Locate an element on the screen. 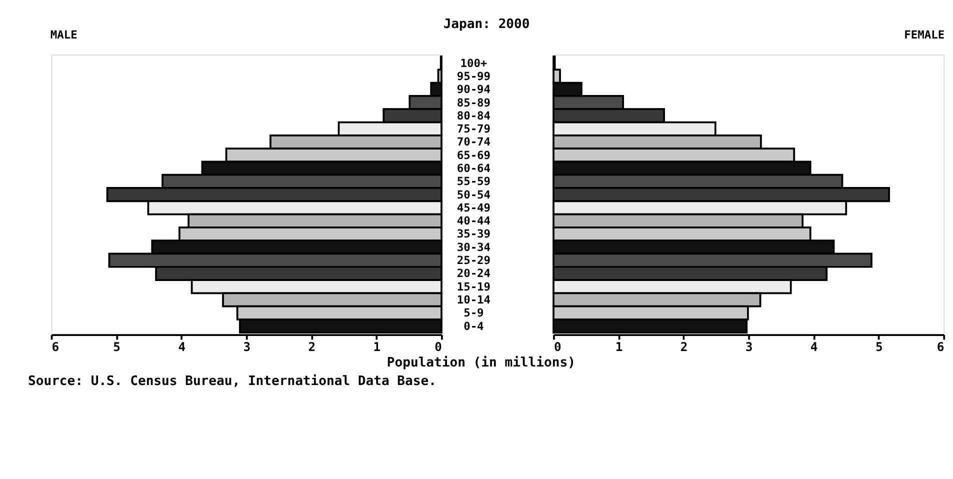 This screenshot has width=953, height=479. chart-subtitle: MALE is located at coordinates (64, 35).